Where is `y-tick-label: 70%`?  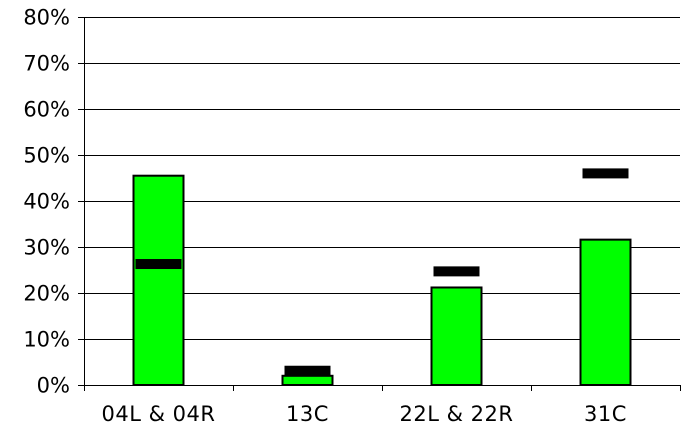
y-tick-label: 70% is located at coordinates (46, 64).